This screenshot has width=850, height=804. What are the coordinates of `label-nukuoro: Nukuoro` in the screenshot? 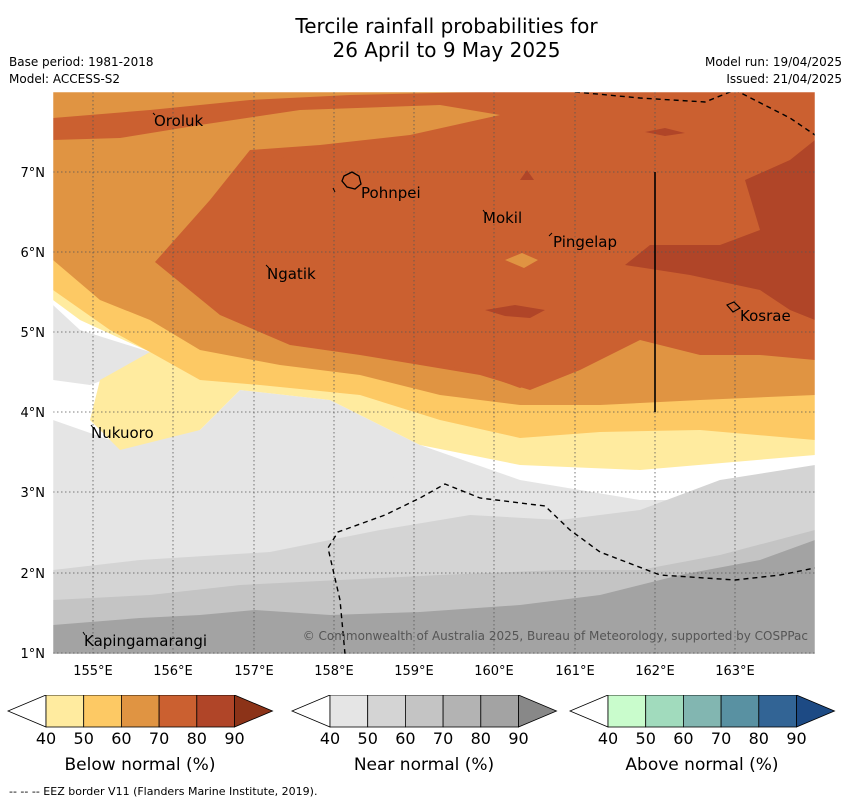 It's located at (122, 433).